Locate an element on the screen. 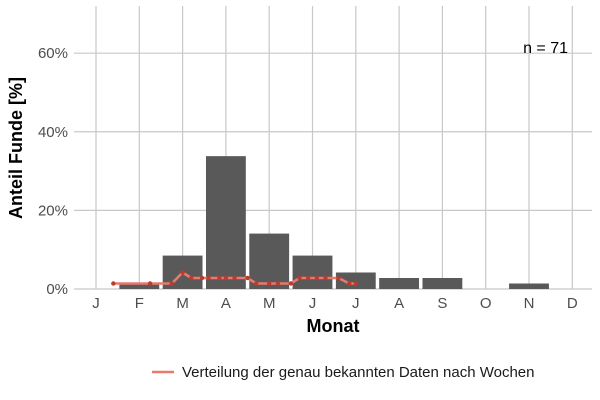 The width and height of the screenshot is (600, 400). series-line is located at coordinates (234, 278).